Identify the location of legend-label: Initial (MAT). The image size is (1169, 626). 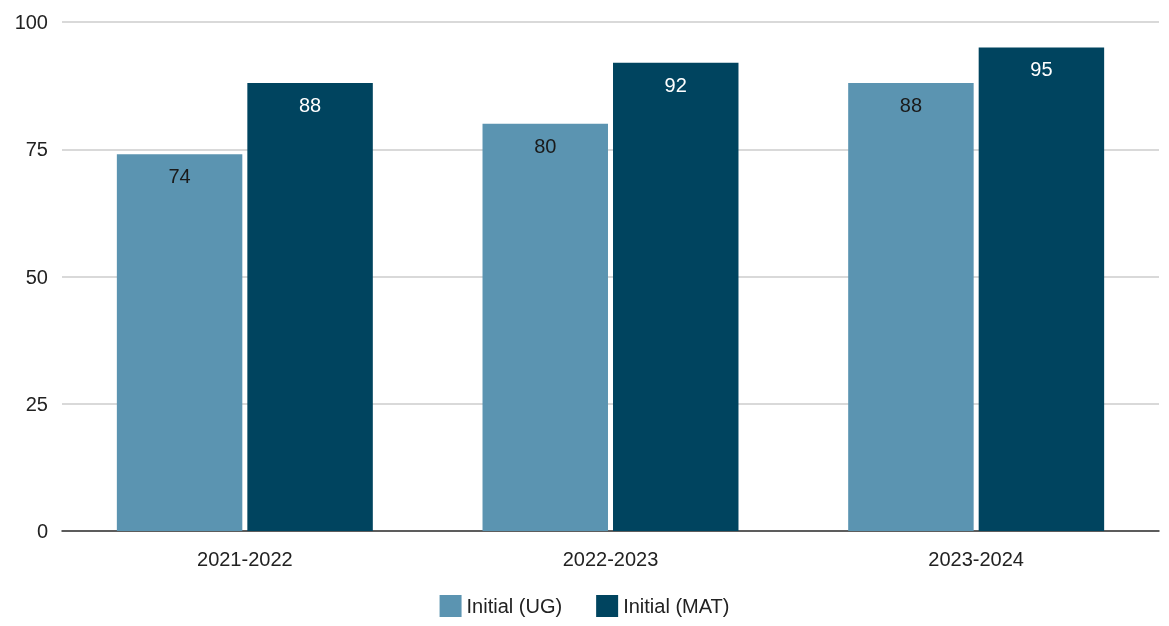
(676, 606).